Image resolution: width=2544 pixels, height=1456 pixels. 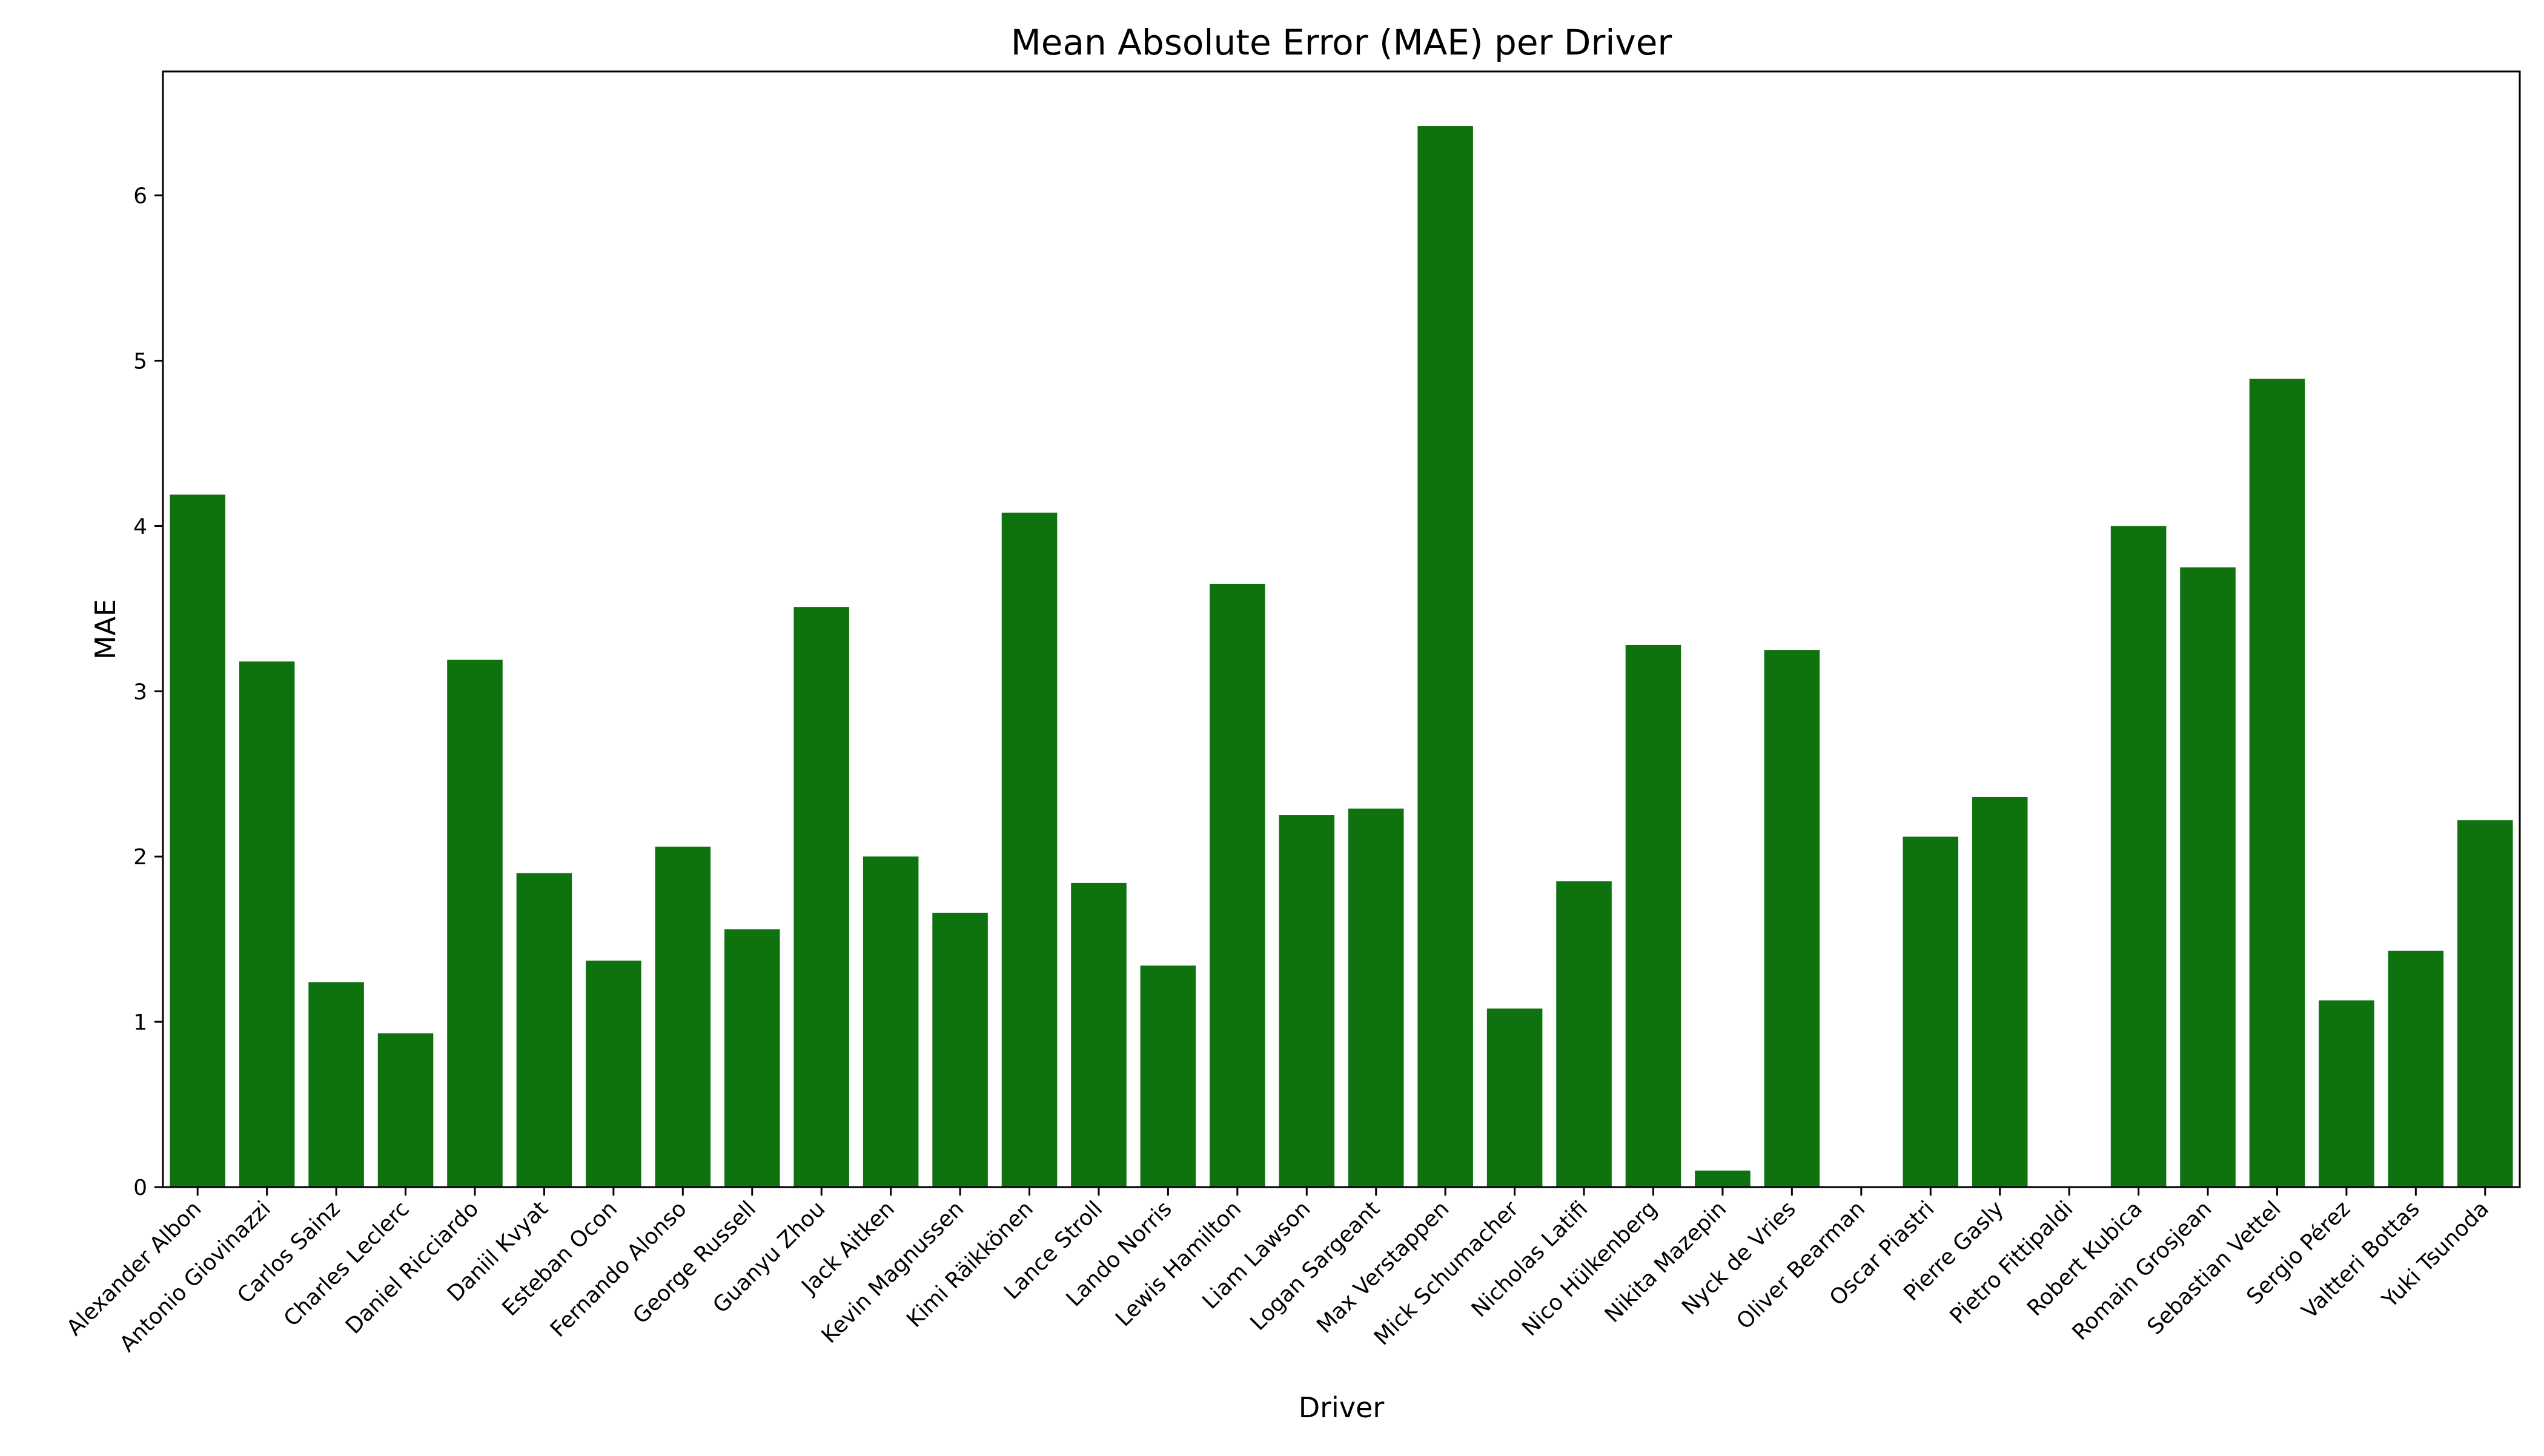 I want to click on y-tick-label: 3, so click(x=140, y=692).